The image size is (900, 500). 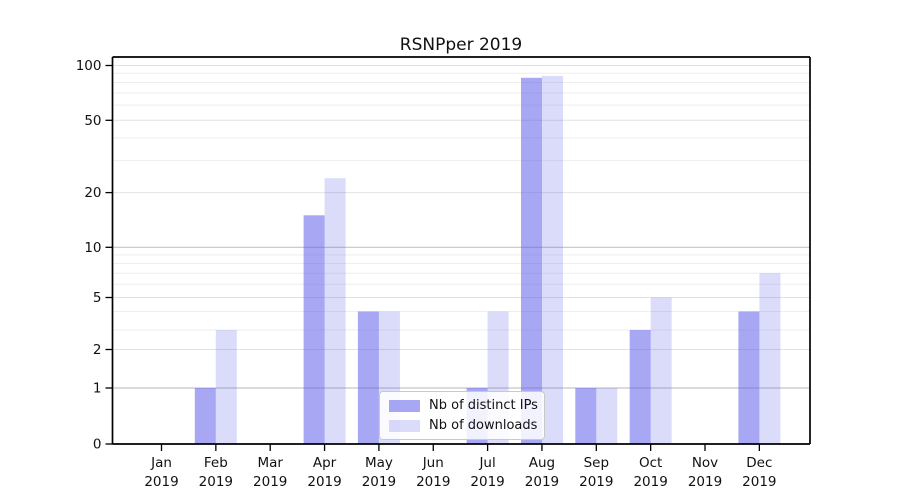 What do you see at coordinates (705, 463) in the screenshot?
I see `xtick-label-month-nov: Nov` at bounding box center [705, 463].